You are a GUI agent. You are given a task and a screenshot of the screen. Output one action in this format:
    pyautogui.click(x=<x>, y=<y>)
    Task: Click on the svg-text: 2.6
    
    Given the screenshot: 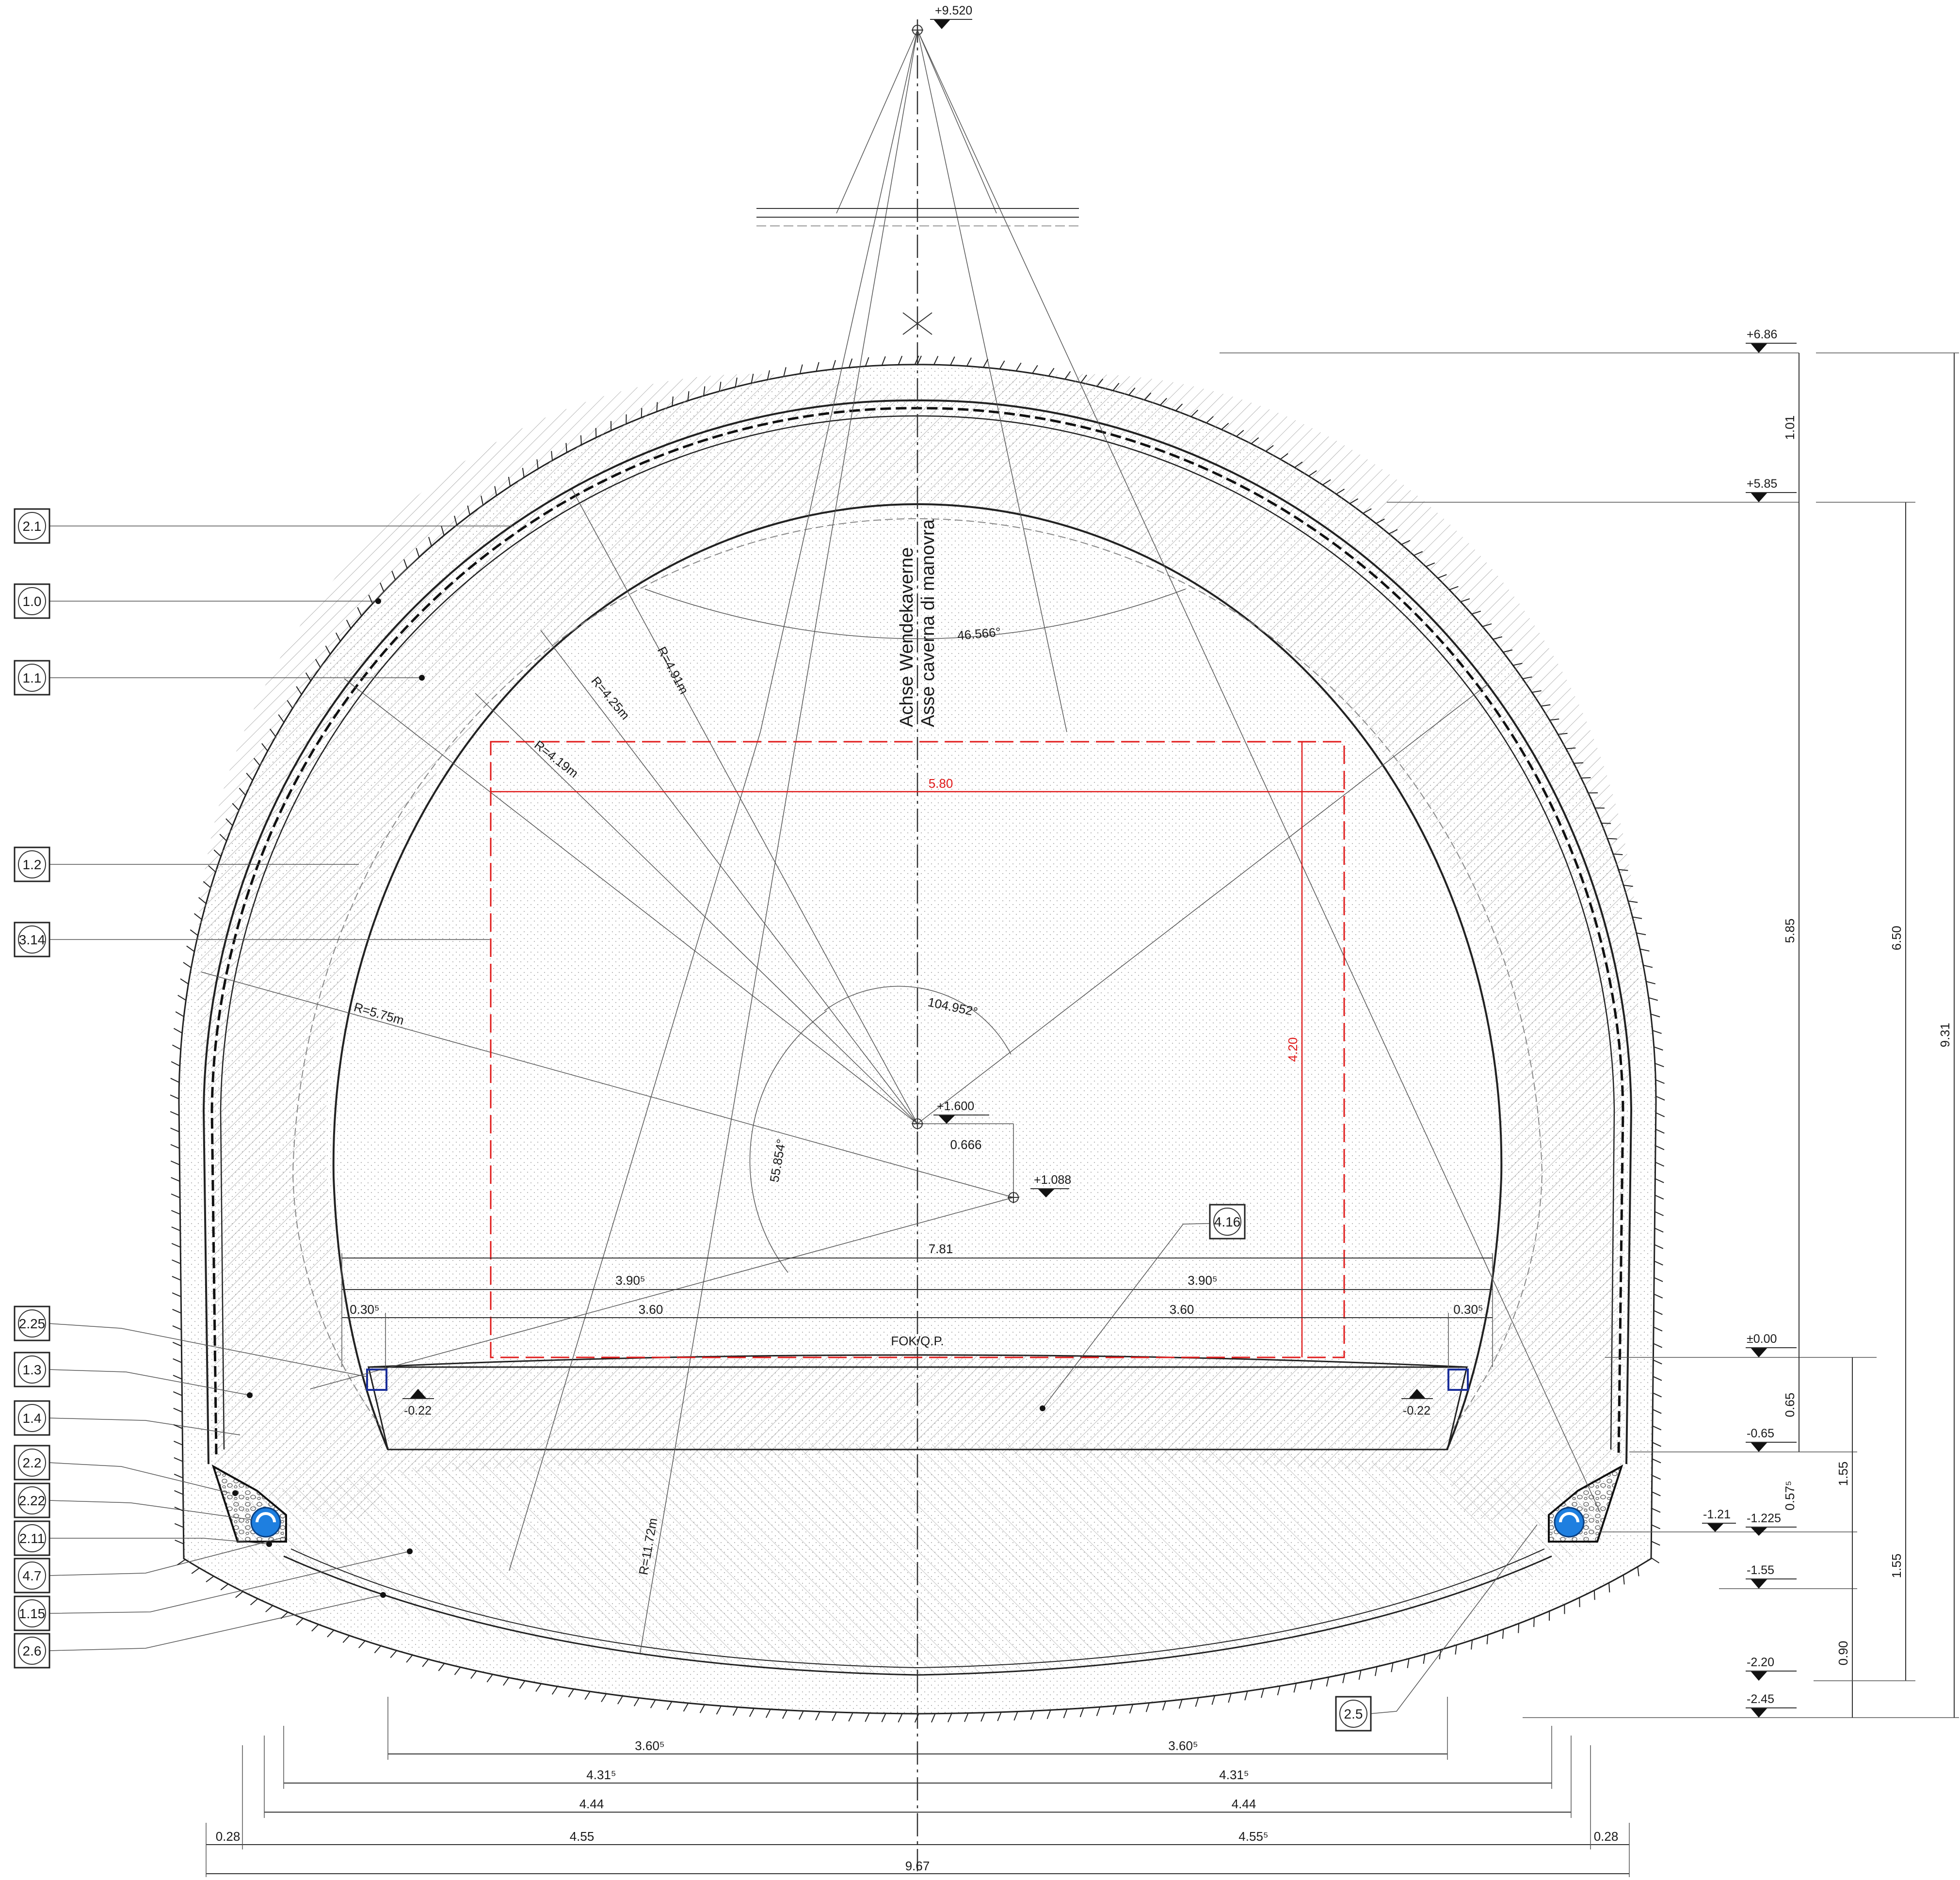 What is the action you would take?
    pyautogui.click(x=32, y=1650)
    